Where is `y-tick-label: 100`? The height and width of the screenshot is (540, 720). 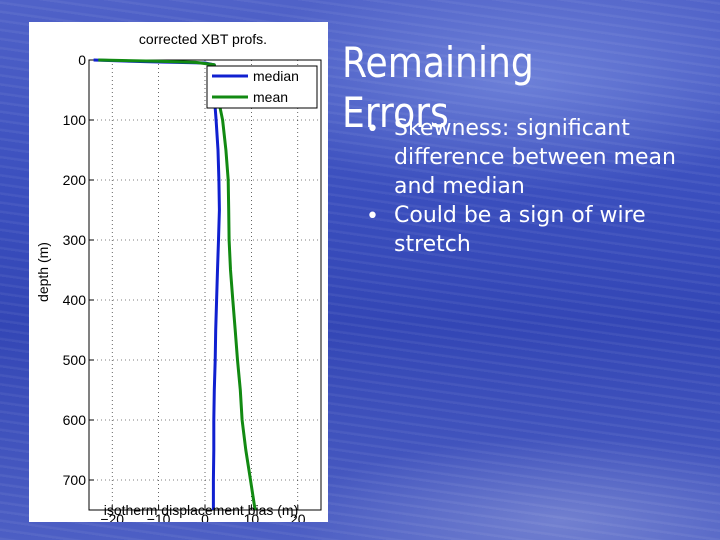
y-tick-label: 100 is located at coordinates (75, 120).